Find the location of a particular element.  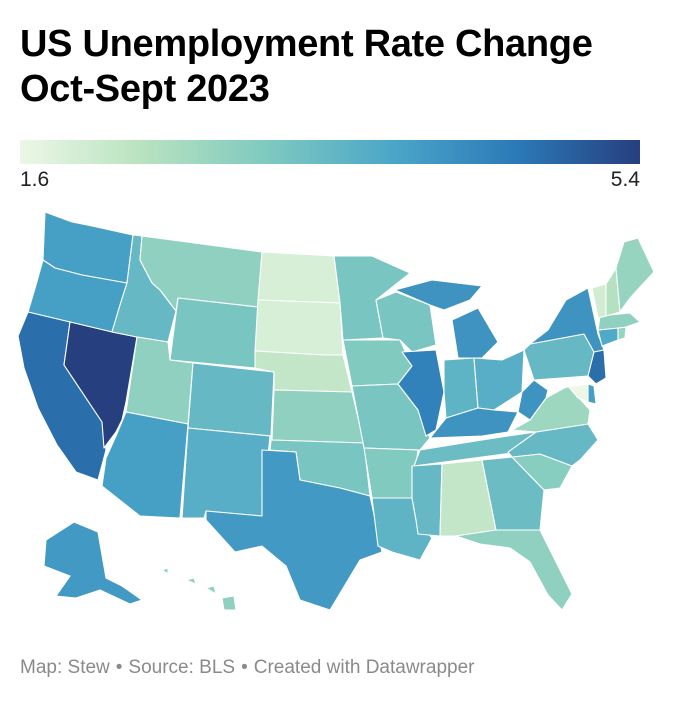

state-DE is located at coordinates (592, 394).